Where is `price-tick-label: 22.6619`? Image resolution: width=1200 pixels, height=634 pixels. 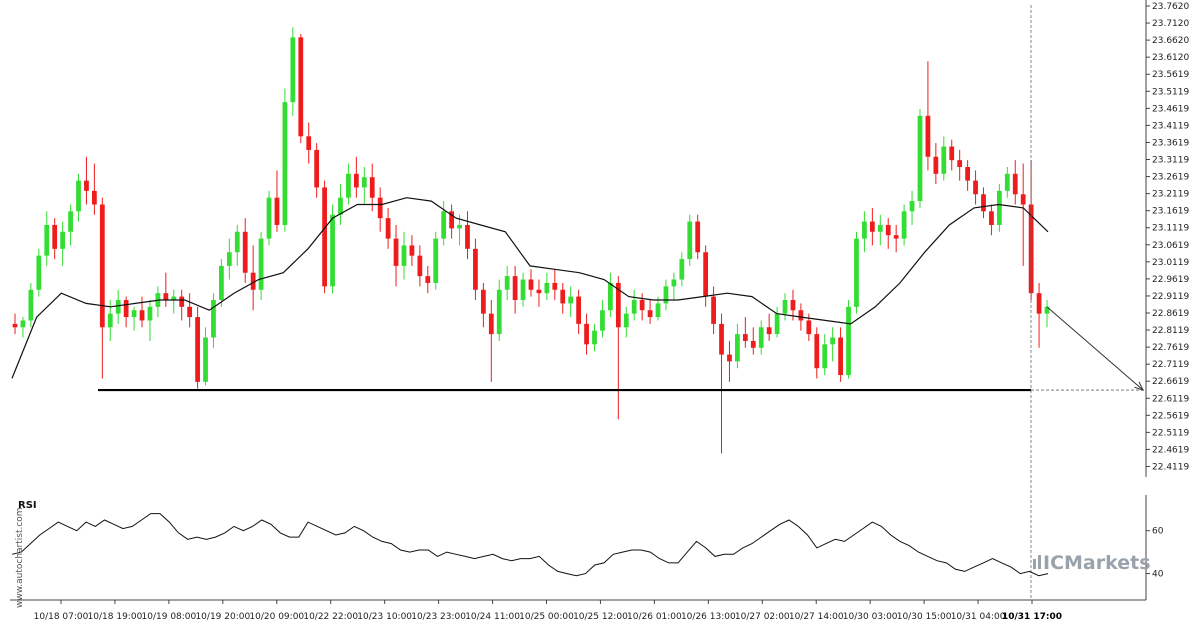
price-tick-label: 22.6619 is located at coordinates (1170, 382).